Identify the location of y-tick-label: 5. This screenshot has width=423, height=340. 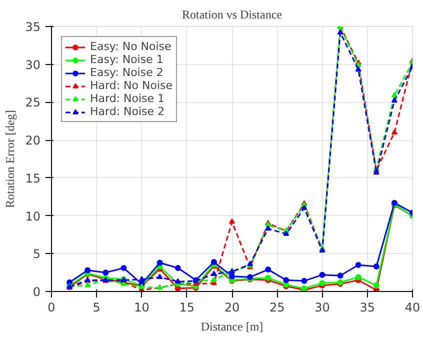
(36, 254).